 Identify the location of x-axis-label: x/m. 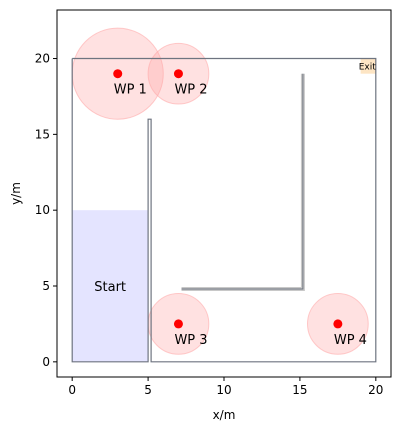
(224, 415).